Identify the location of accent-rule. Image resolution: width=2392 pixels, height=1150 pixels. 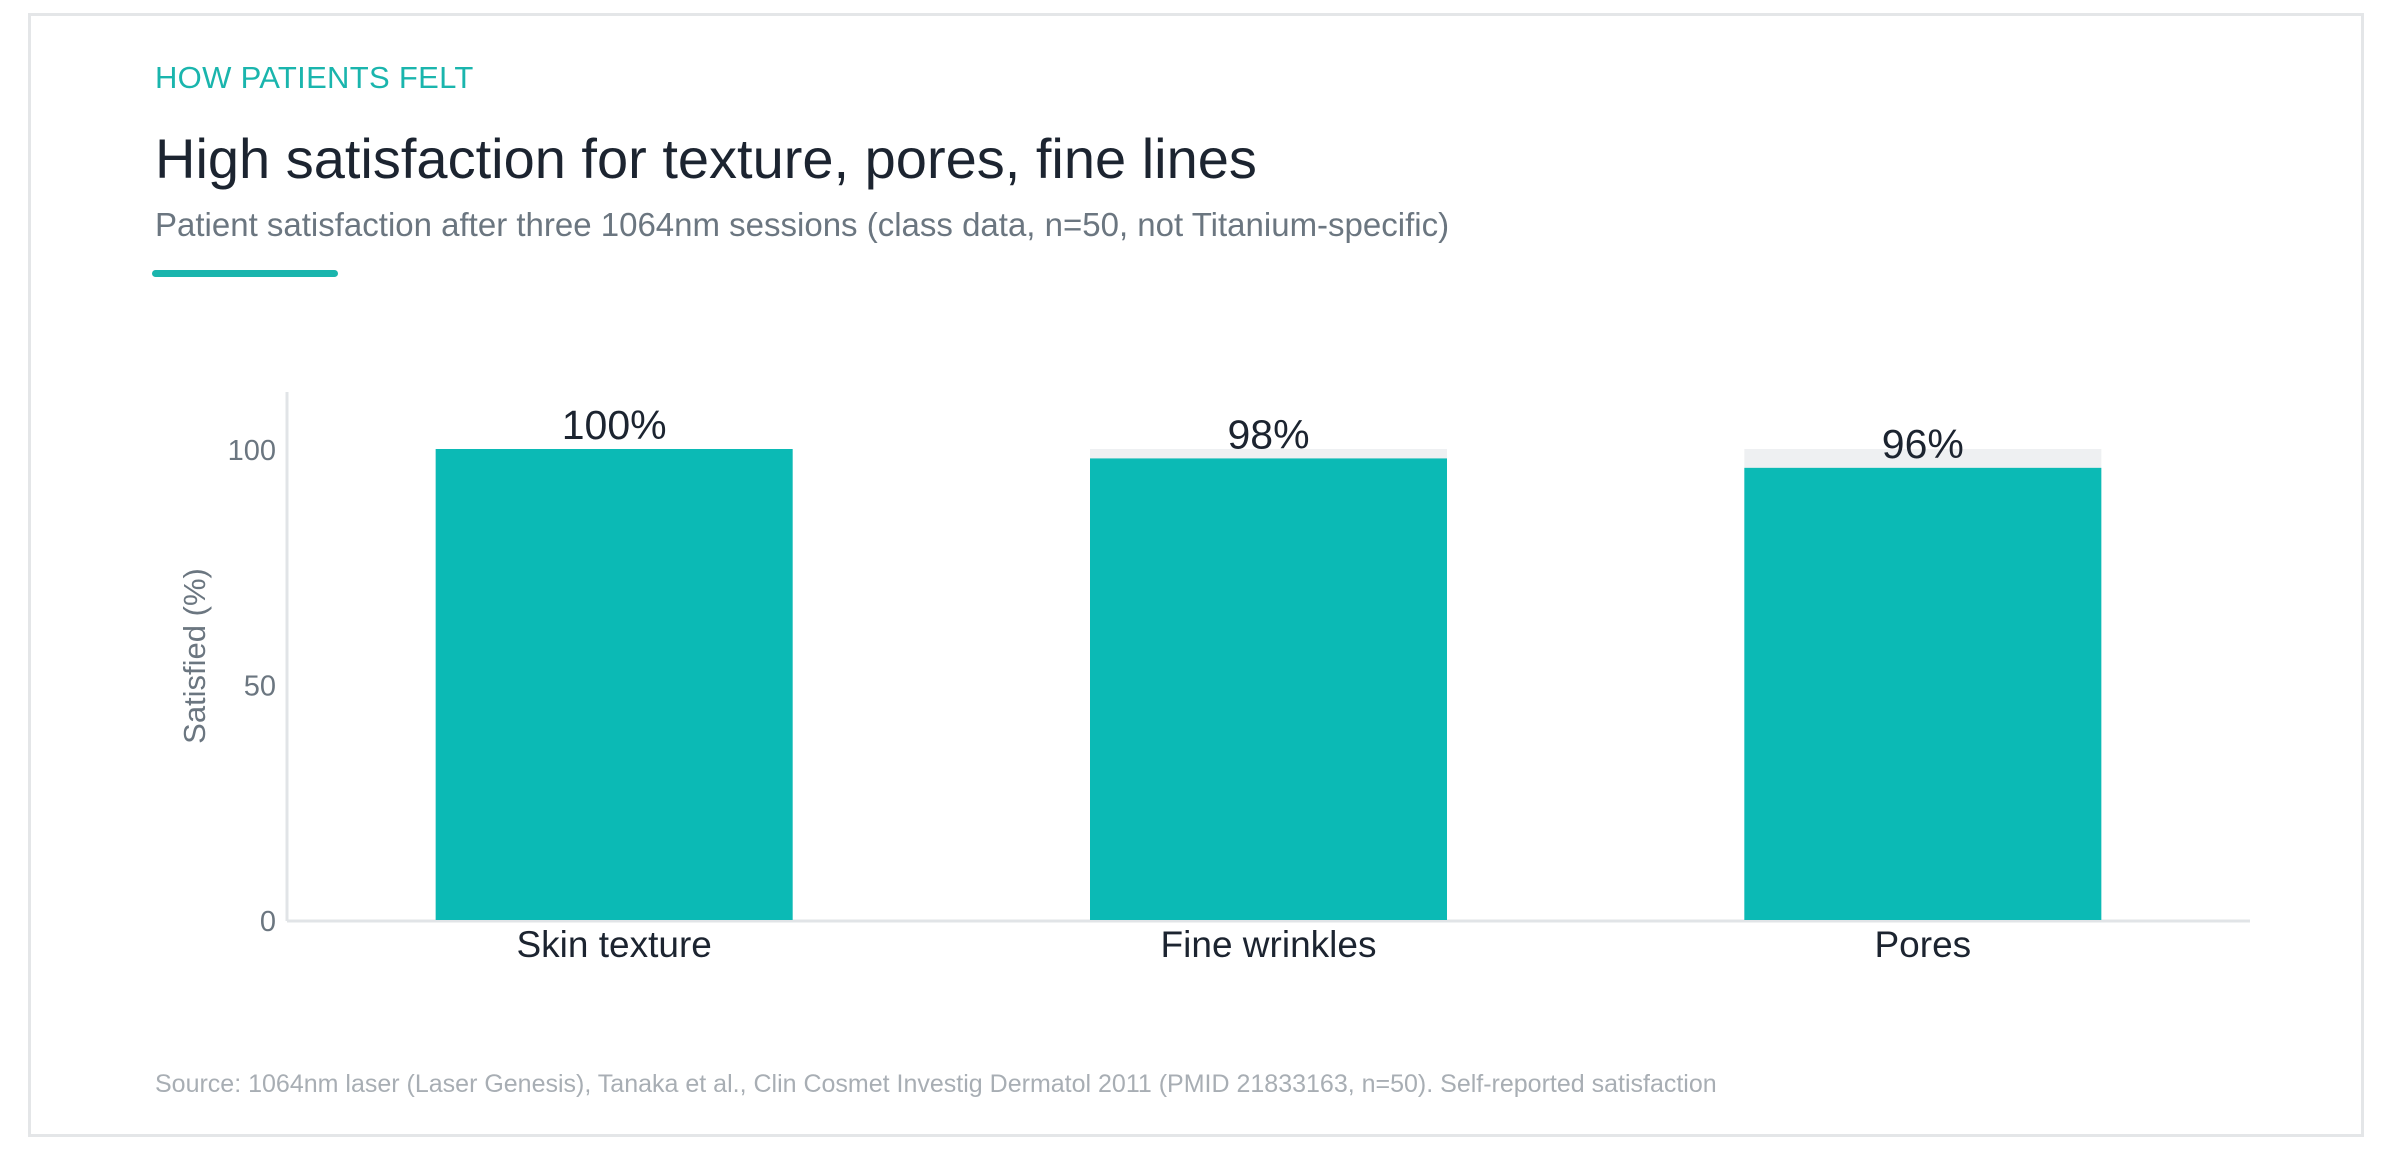
(245, 273).